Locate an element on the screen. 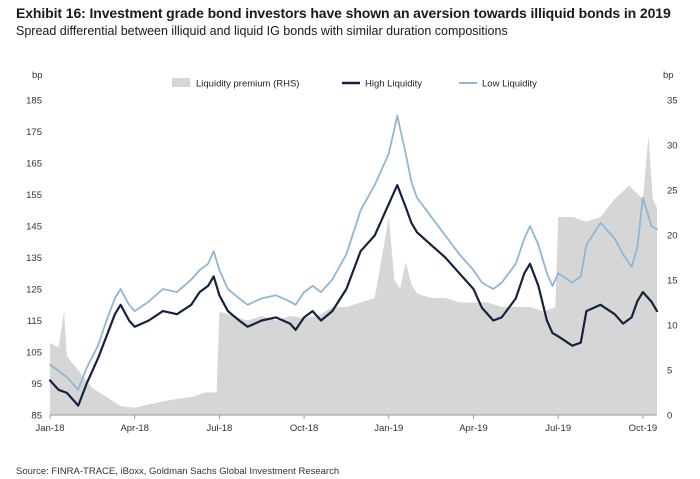 The width and height of the screenshot is (700, 479). y-right-tick-label: 10 is located at coordinates (672, 326).